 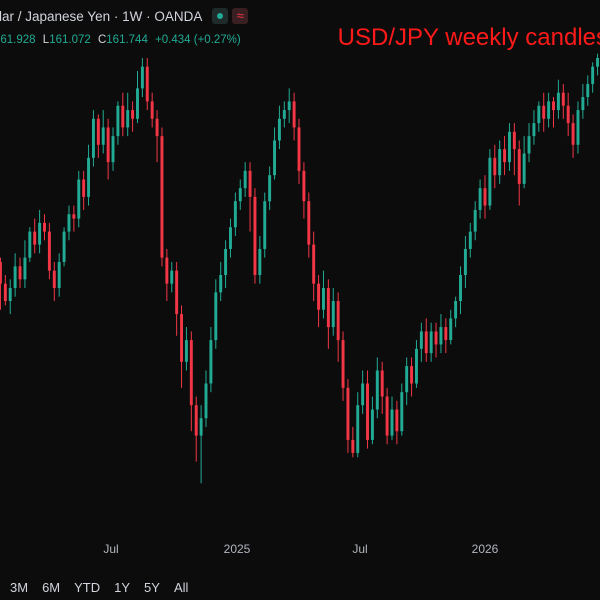 What do you see at coordinates (181, 587) in the screenshot?
I see `range-button-all: All` at bounding box center [181, 587].